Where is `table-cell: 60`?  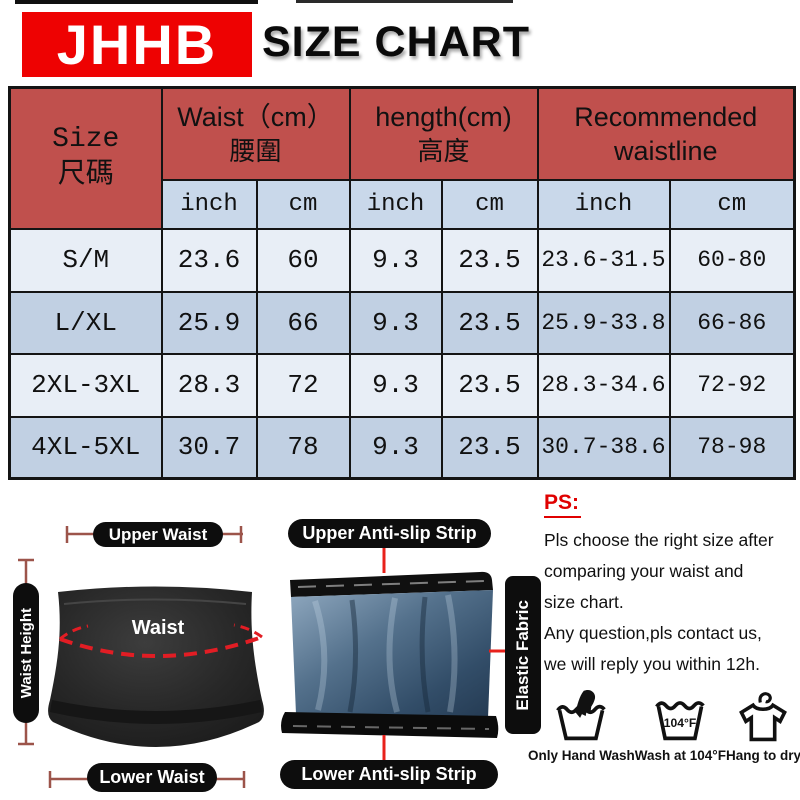 table-cell: 60 is located at coordinates (303, 260).